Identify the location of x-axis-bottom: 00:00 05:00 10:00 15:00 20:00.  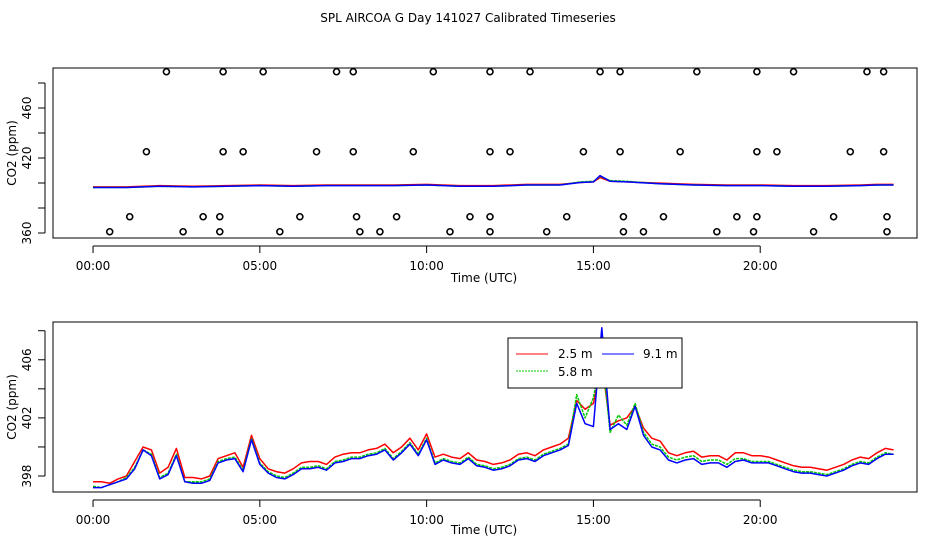
(427, 513).